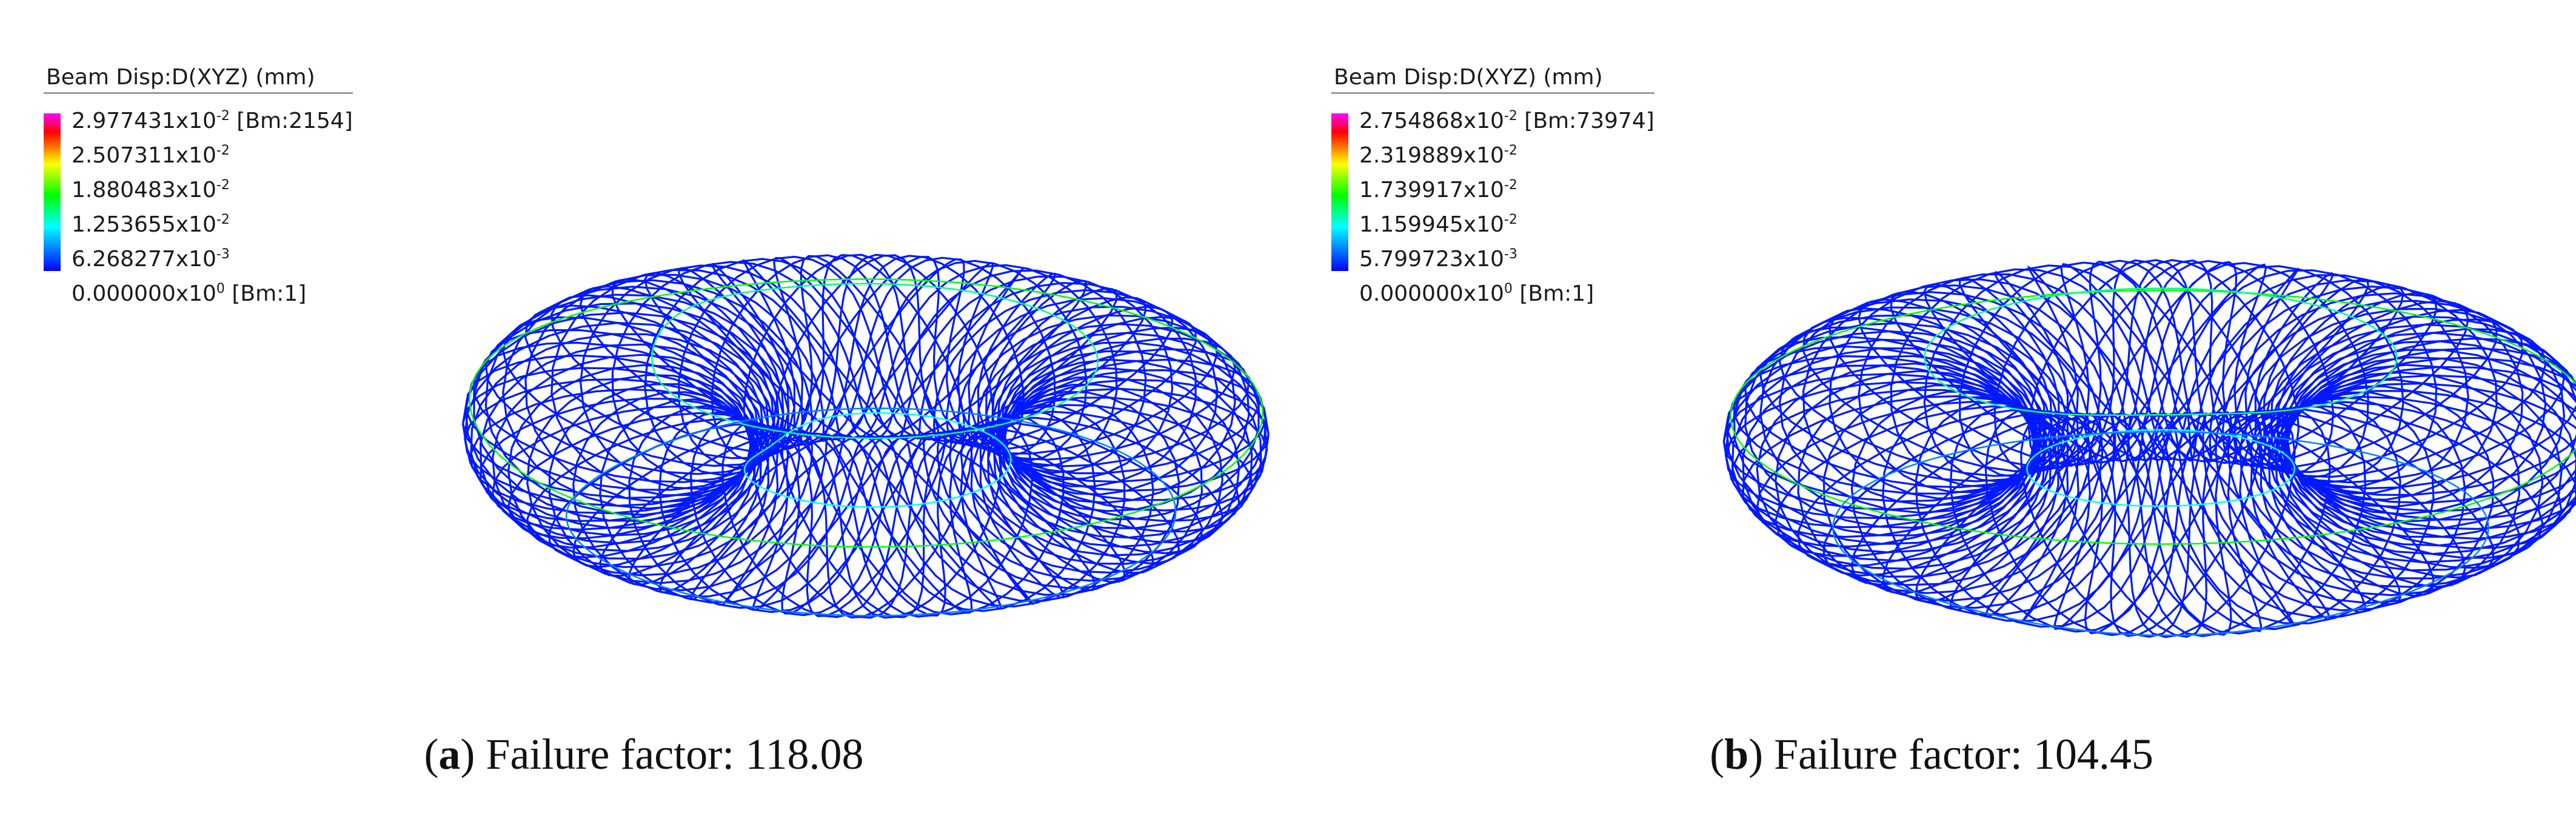 Image resolution: width=2576 pixels, height=813 pixels. I want to click on mesh-lines, so click(866, 436).